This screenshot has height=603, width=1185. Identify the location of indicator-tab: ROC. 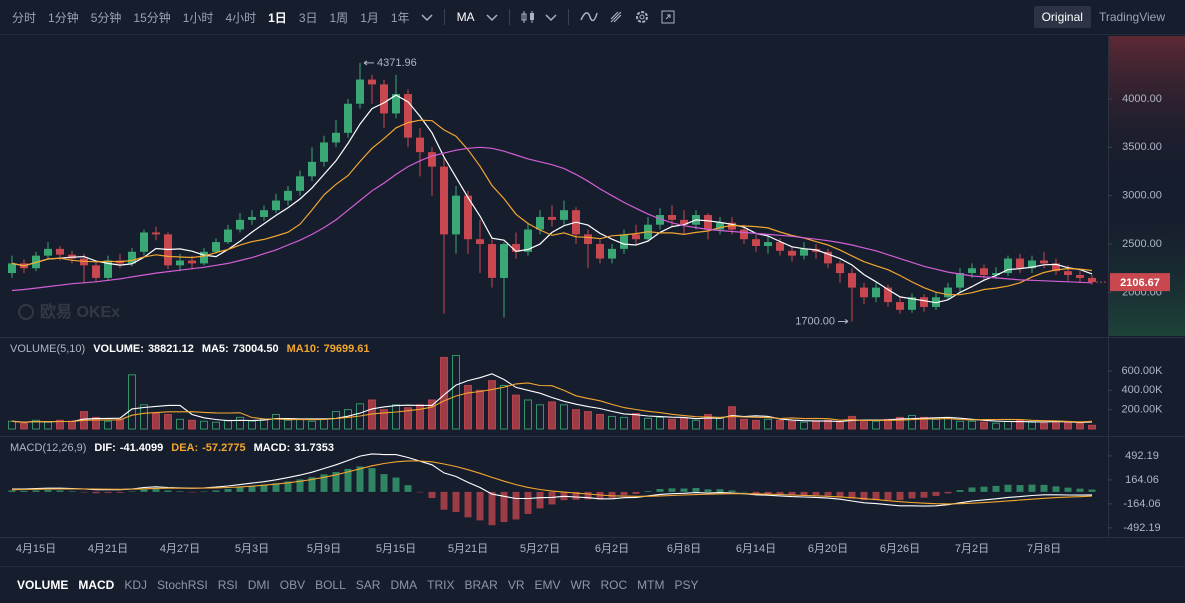
(614, 585).